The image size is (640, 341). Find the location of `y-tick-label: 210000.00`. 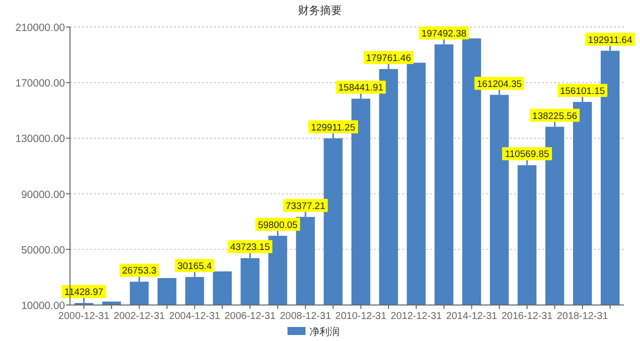

y-tick-label: 210000.00 is located at coordinates (40, 28).